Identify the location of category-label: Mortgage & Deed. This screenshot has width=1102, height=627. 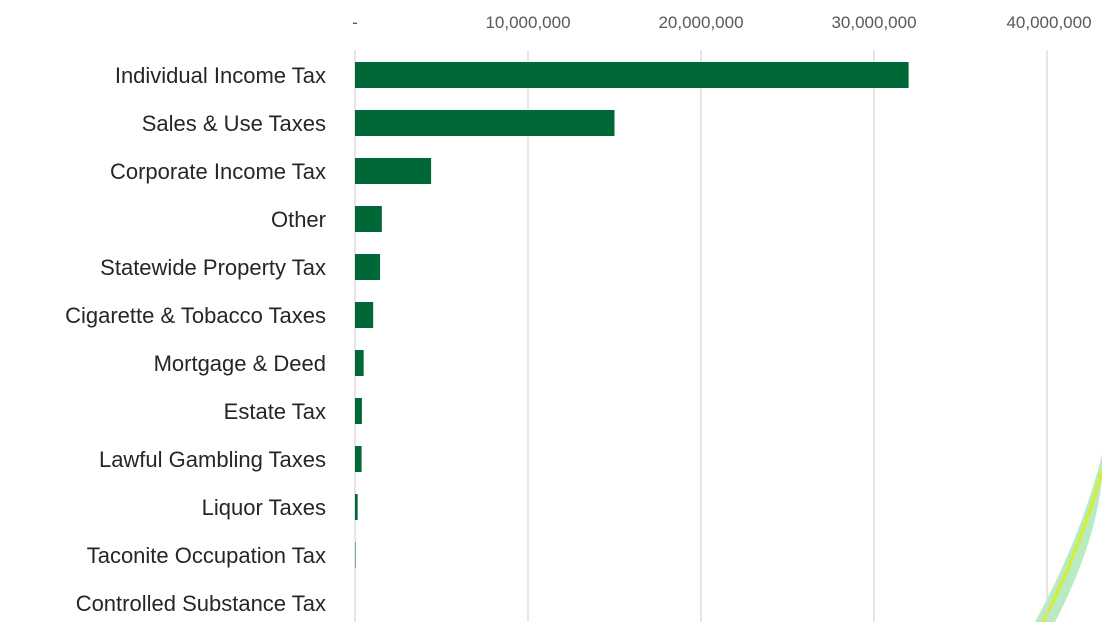
(240, 363).